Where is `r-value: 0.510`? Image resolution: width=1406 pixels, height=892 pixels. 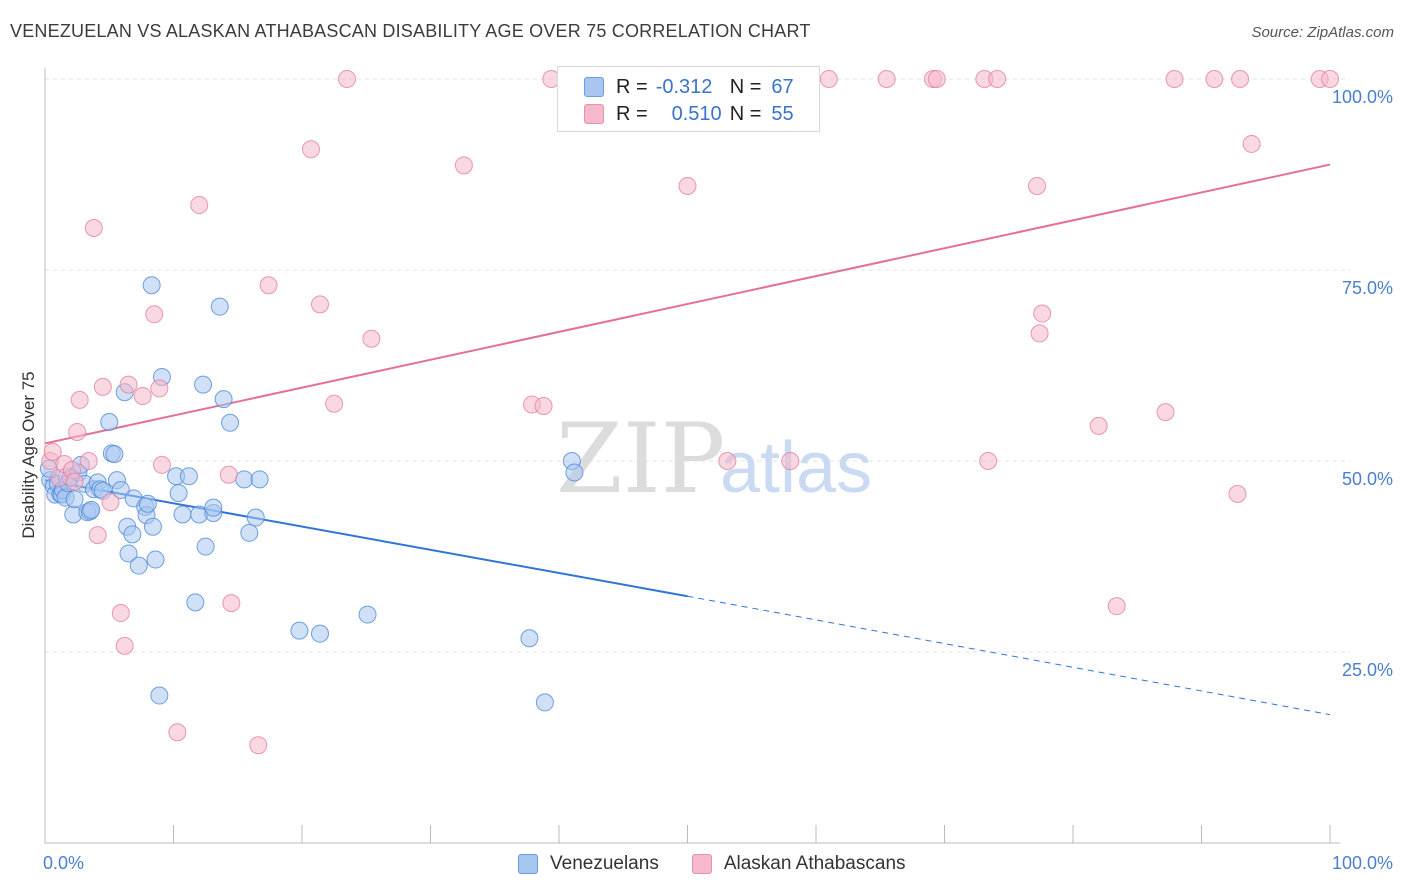 r-value: 0.510 is located at coordinates (696, 113).